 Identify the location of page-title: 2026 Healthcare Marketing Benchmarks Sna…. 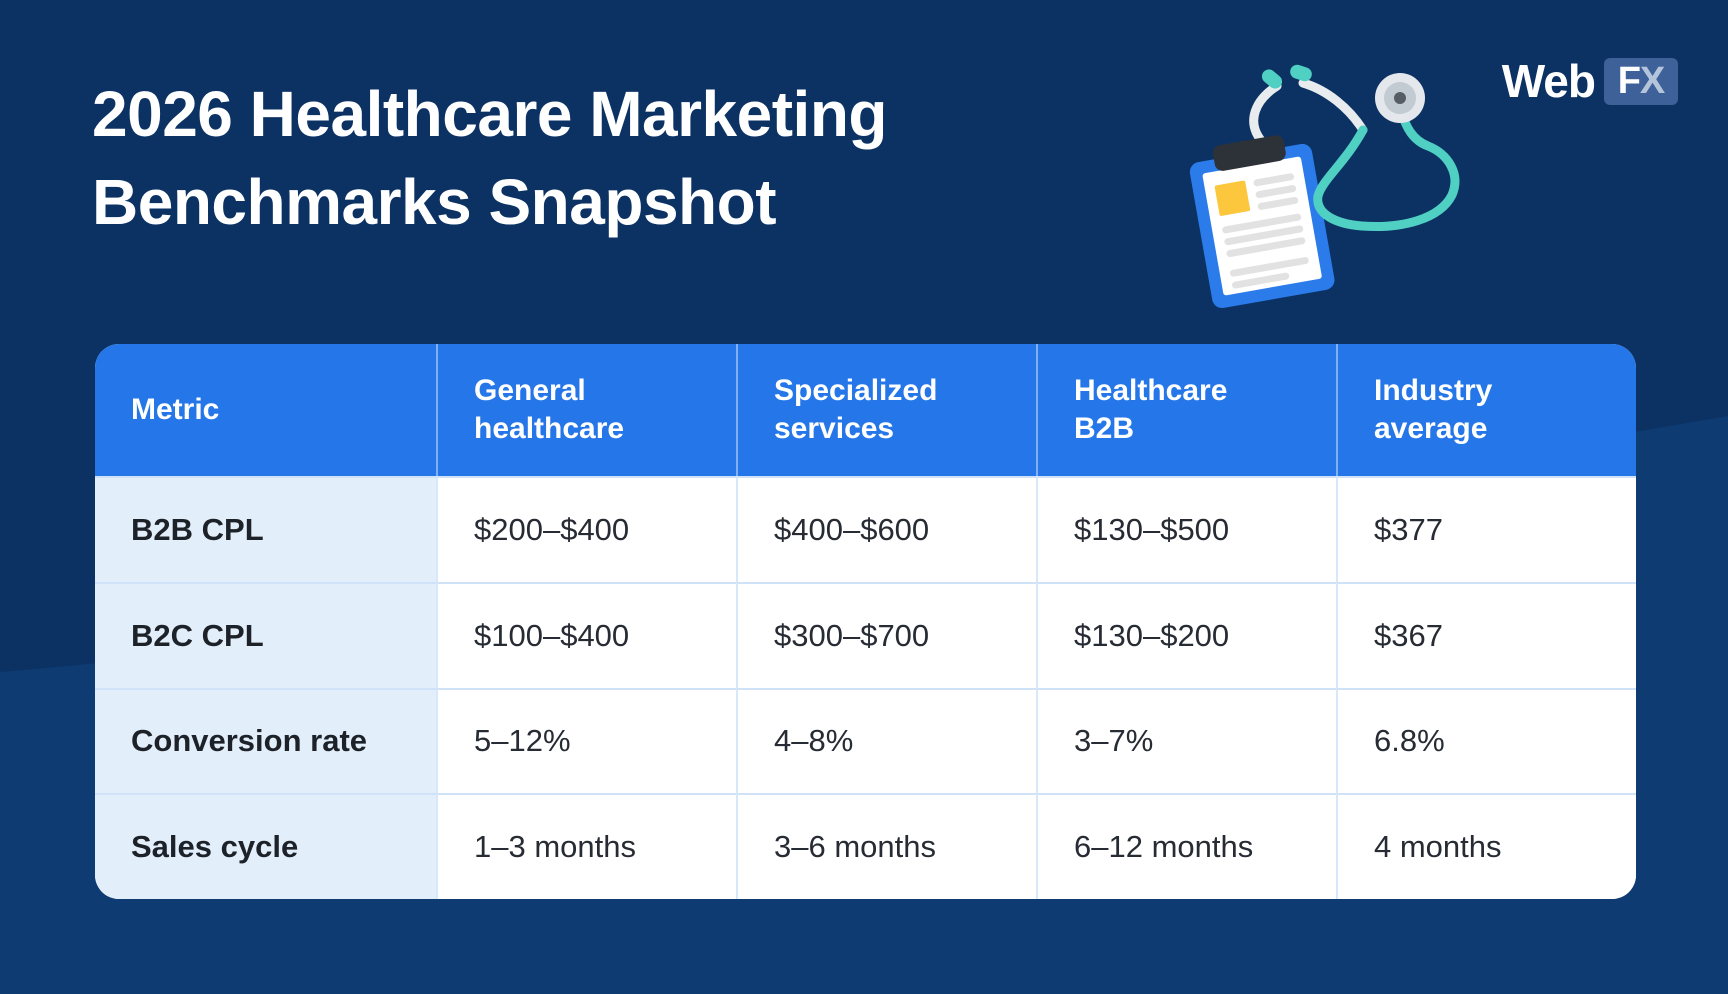
(490, 158).